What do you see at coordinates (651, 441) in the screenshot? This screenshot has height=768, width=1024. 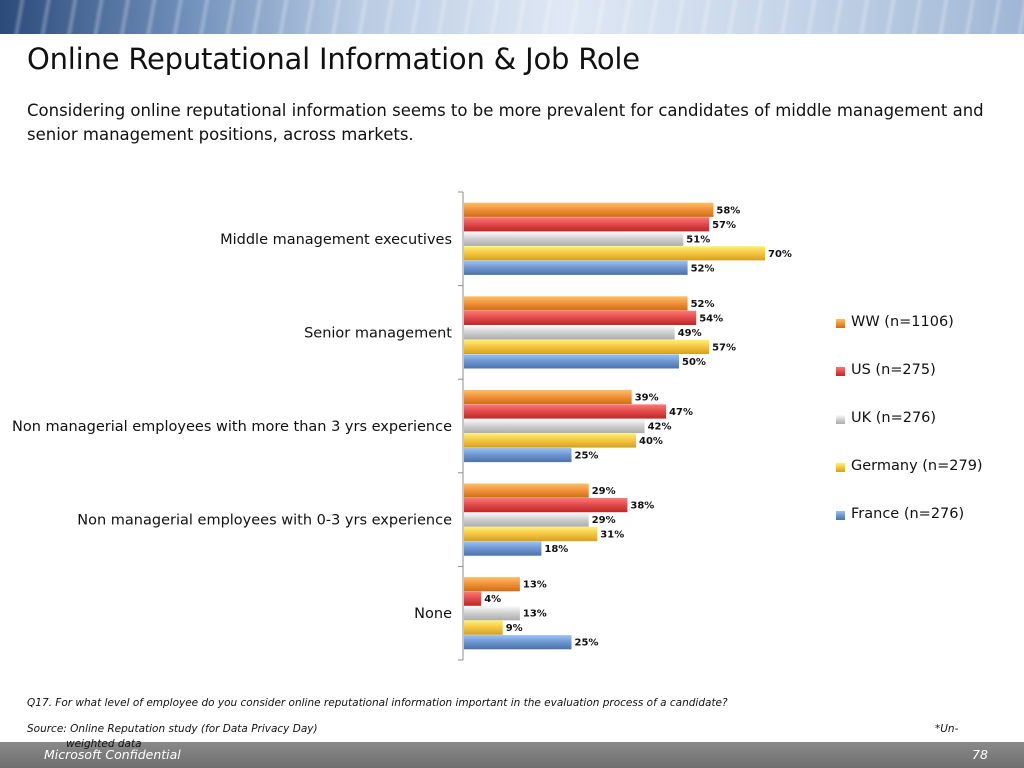 I see `data-label: 40%` at bounding box center [651, 441].